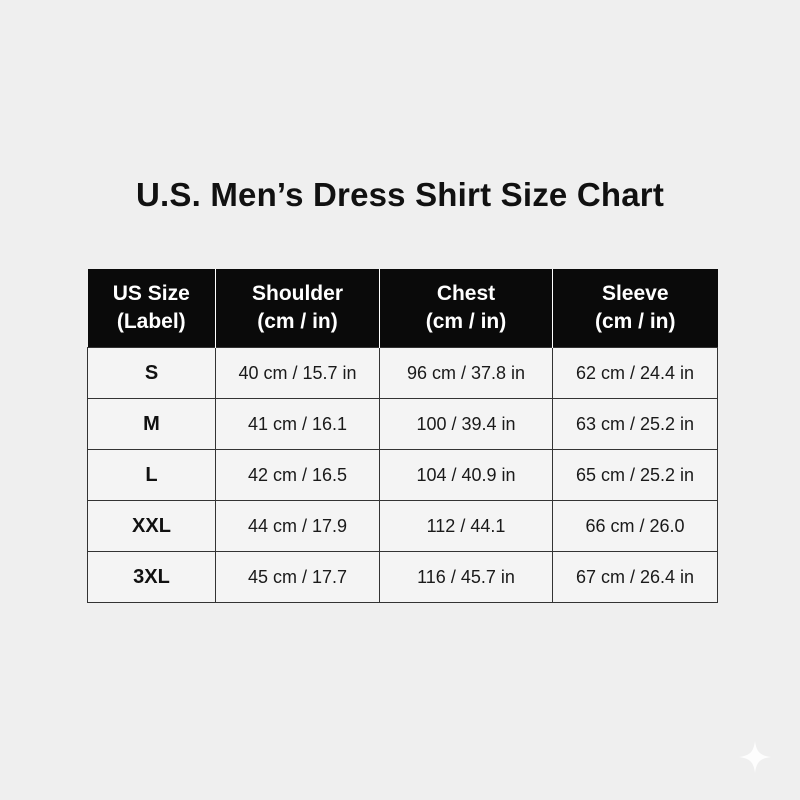 This screenshot has width=800, height=800. What do you see at coordinates (635, 475) in the screenshot?
I see `sleeve-cell: 65 cm / 25.2 in` at bounding box center [635, 475].